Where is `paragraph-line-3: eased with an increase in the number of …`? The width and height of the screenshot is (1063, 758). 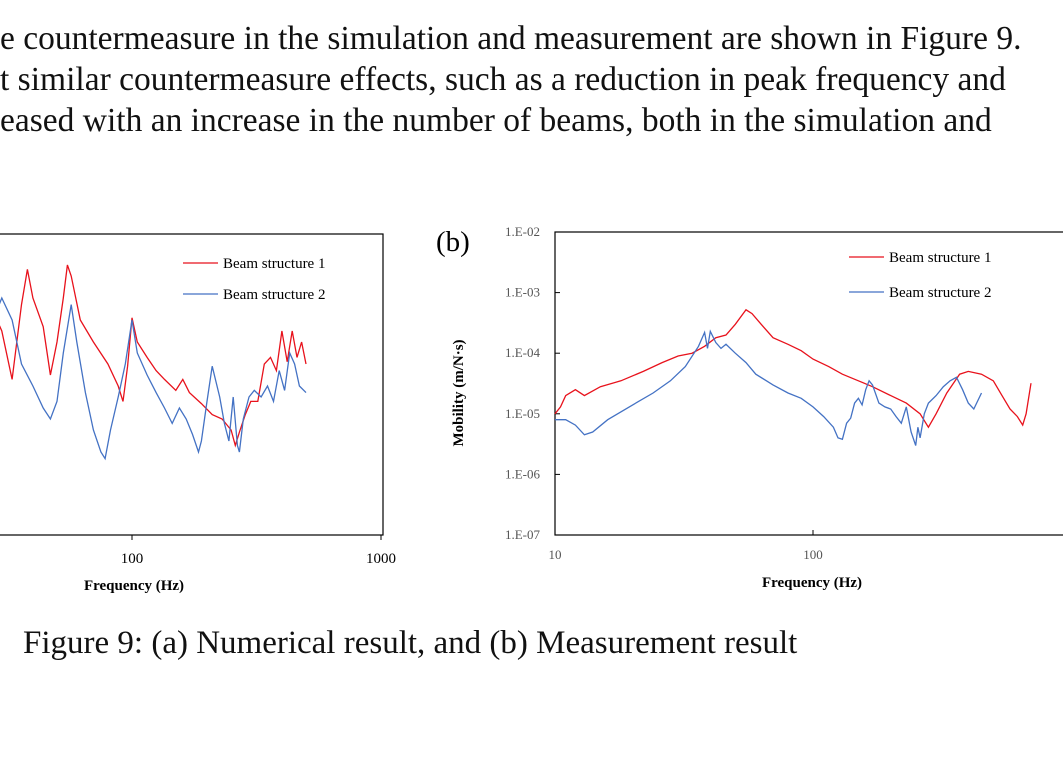
paragraph-line-3: eased with an increase in the number of … is located at coordinates (496, 121).